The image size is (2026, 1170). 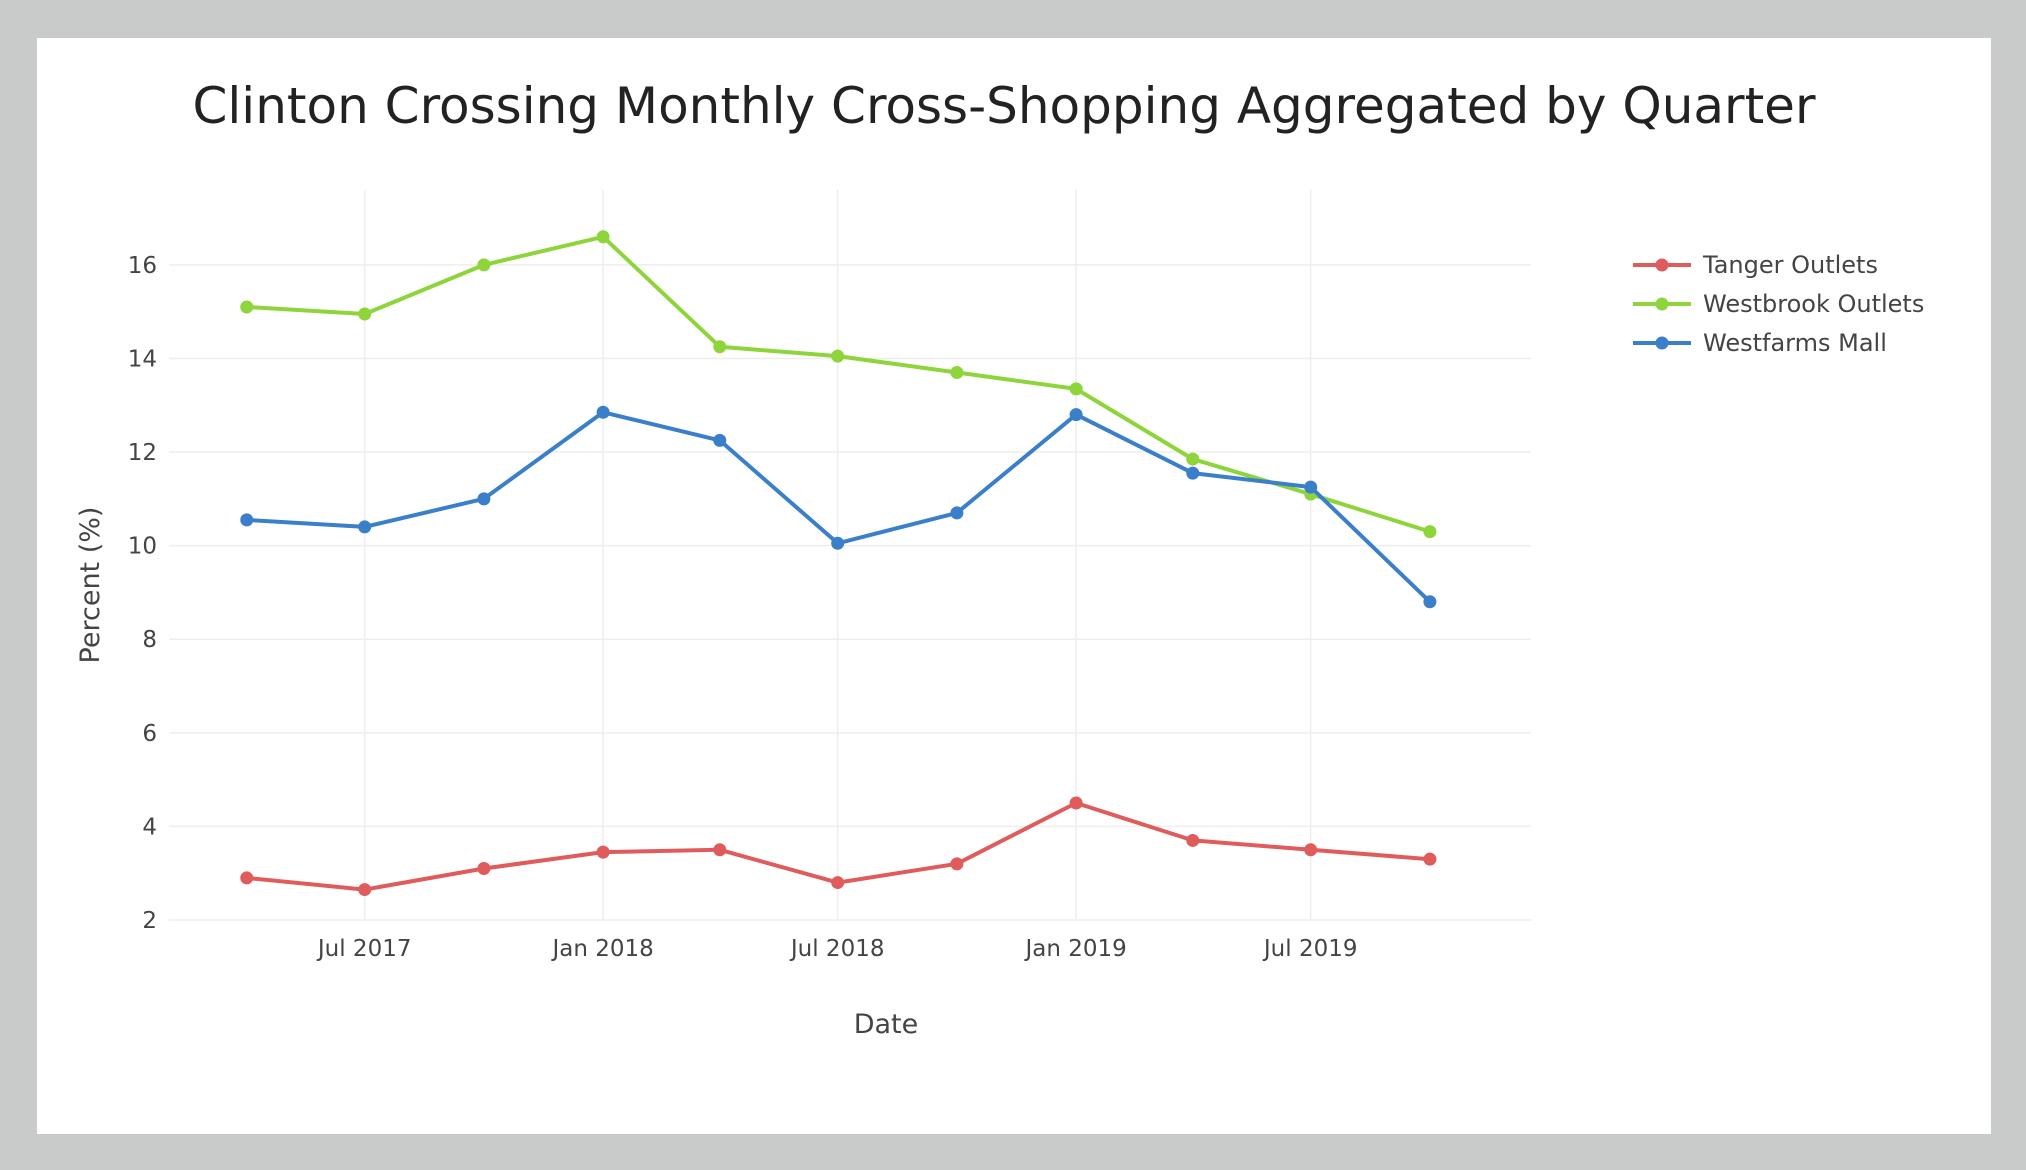 I want to click on x-tick-label: Jan 2018, so click(x=601, y=949).